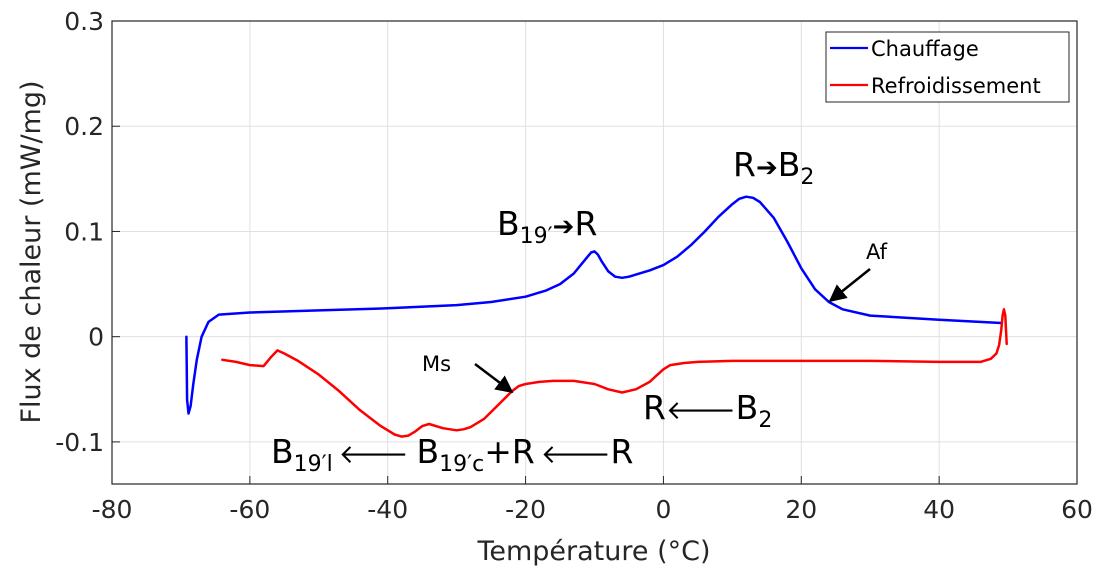  Describe the element at coordinates (547, 226) in the screenshot. I see `annotation-b19-to-r: B19′➔R` at that location.